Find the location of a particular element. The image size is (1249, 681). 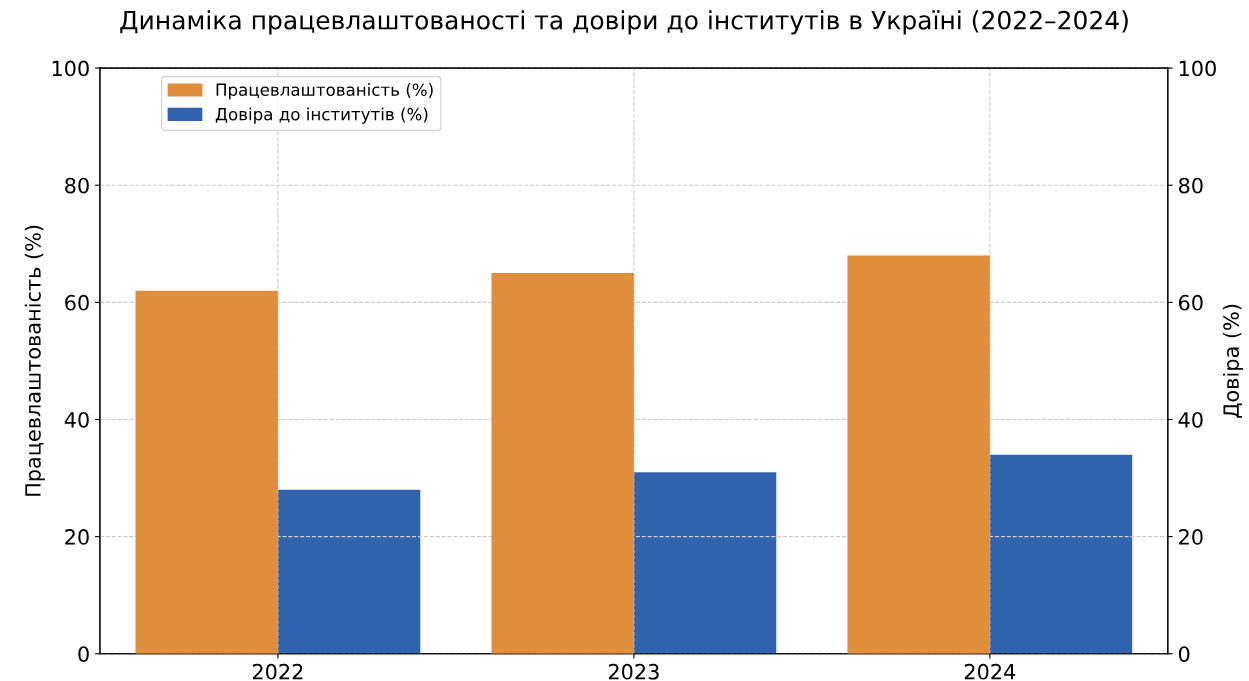

x-tick-label: 2023 is located at coordinates (633, 671).